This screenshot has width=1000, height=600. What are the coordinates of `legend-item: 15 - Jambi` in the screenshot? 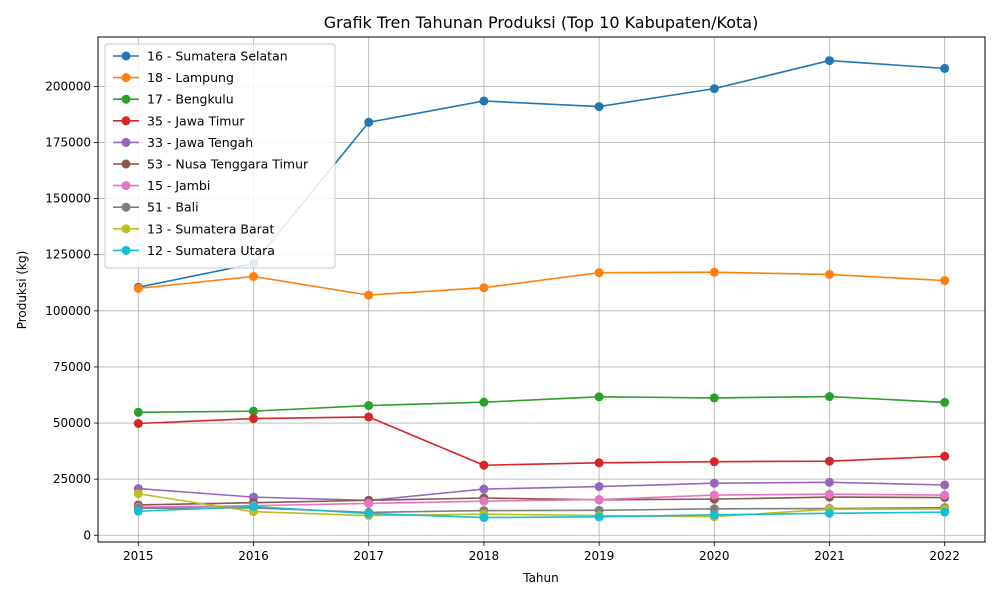 It's located at (161, 185).